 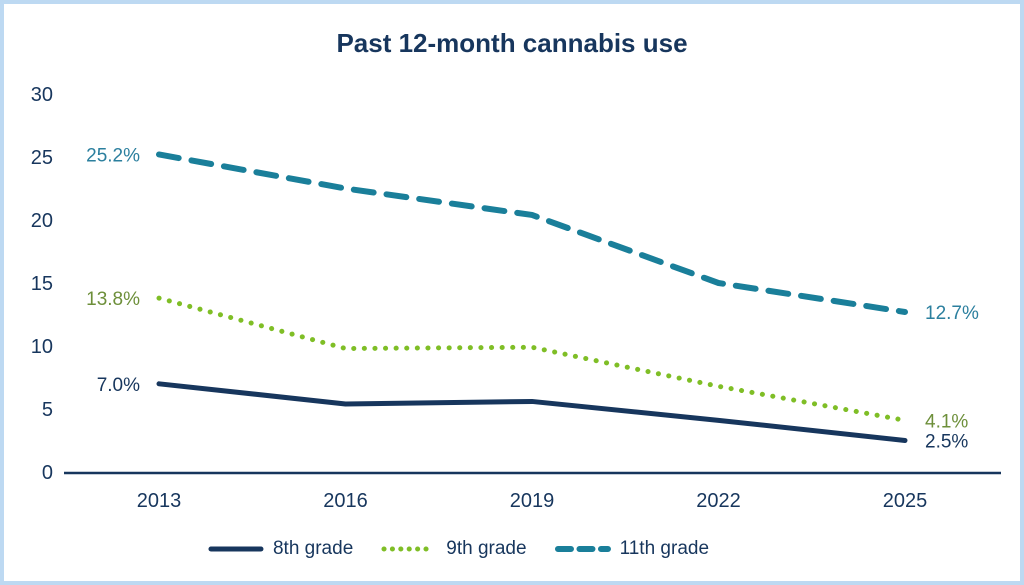 I want to click on legend-label-11th-grade: 11th grade, so click(x=664, y=548).